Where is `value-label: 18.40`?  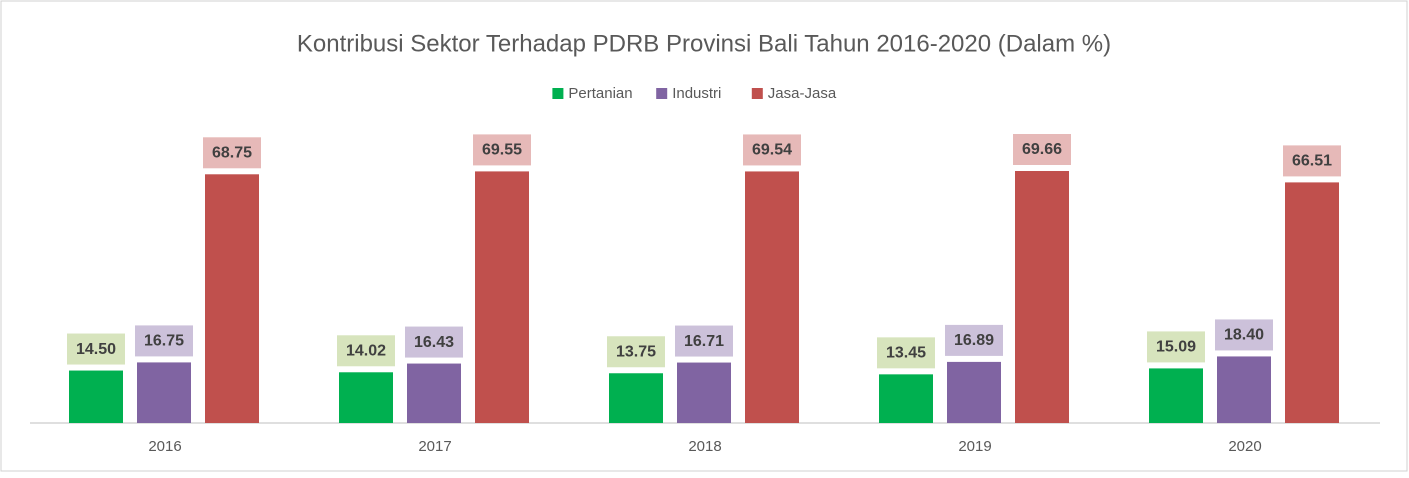 value-label: 18.40 is located at coordinates (1244, 335).